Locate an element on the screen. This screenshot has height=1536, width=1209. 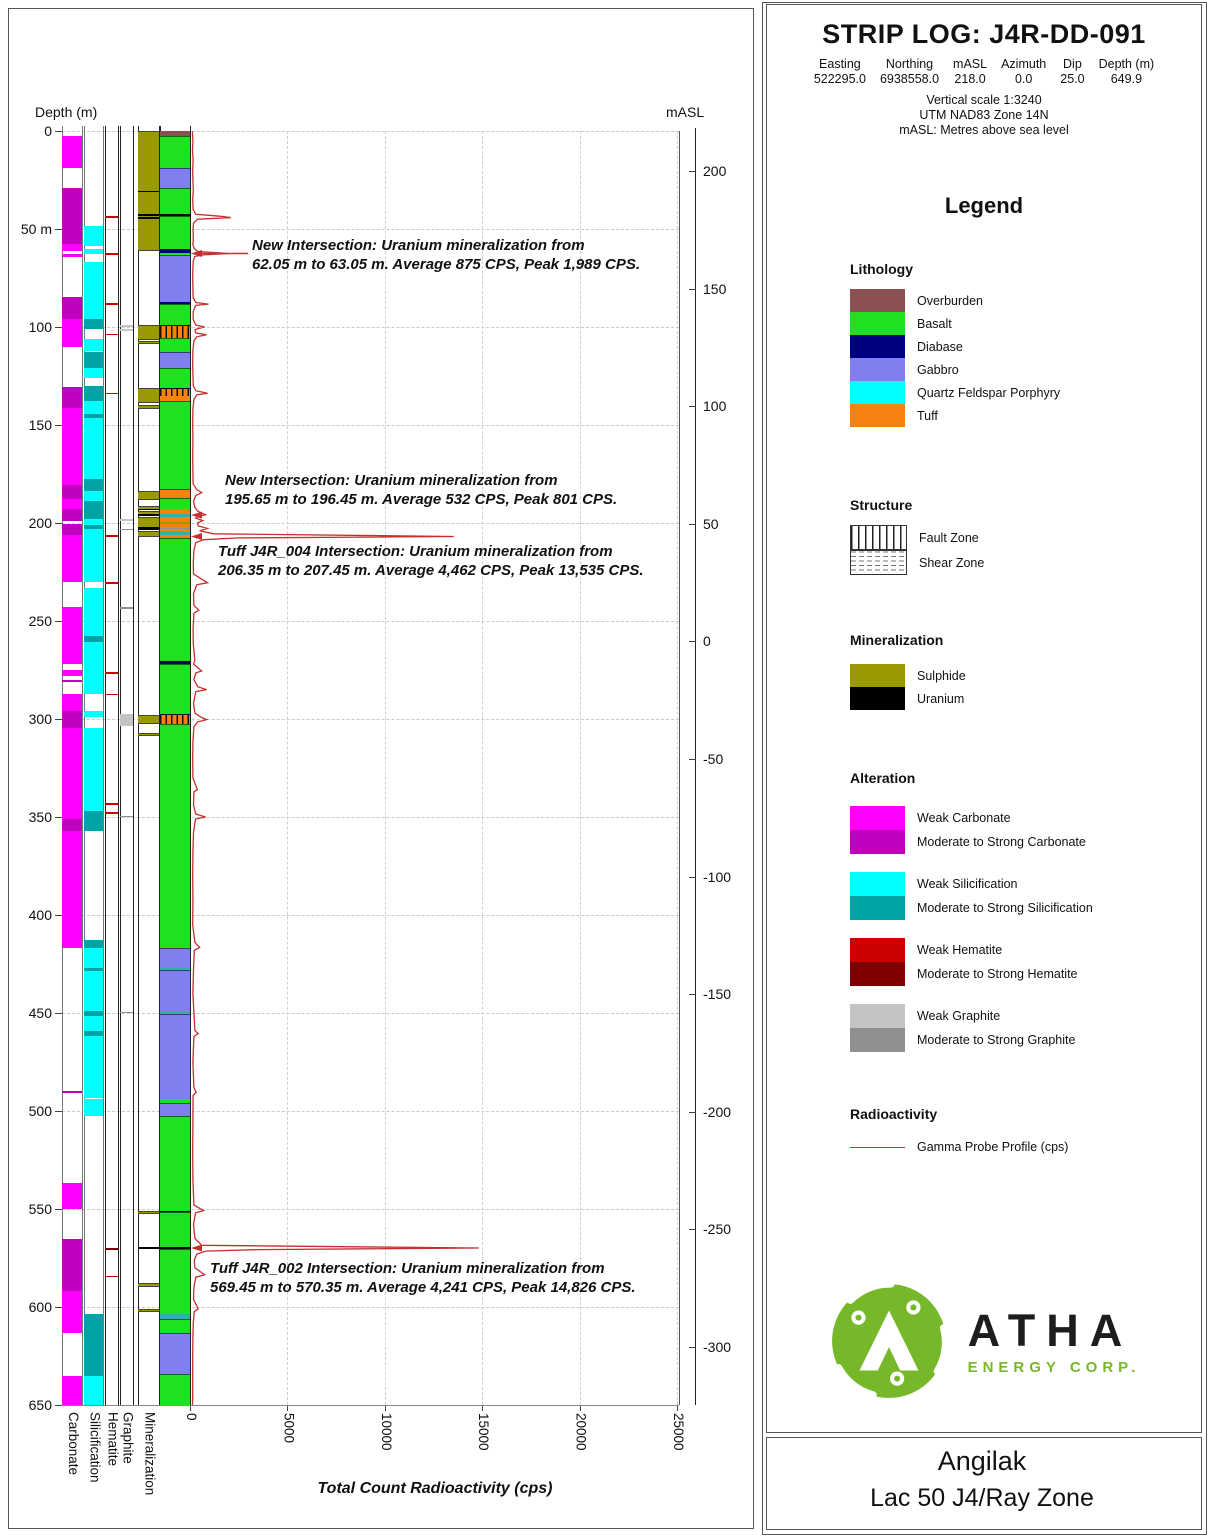
cps-gridline is located at coordinates (288, 768).